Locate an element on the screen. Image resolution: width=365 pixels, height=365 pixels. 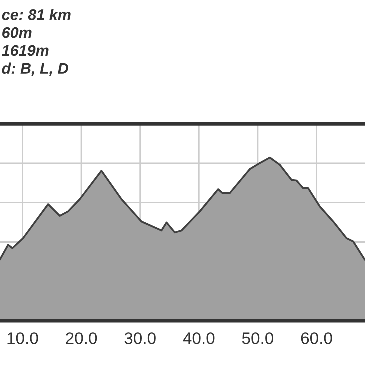
x-tick-label: 50.0 is located at coordinates (258, 338).